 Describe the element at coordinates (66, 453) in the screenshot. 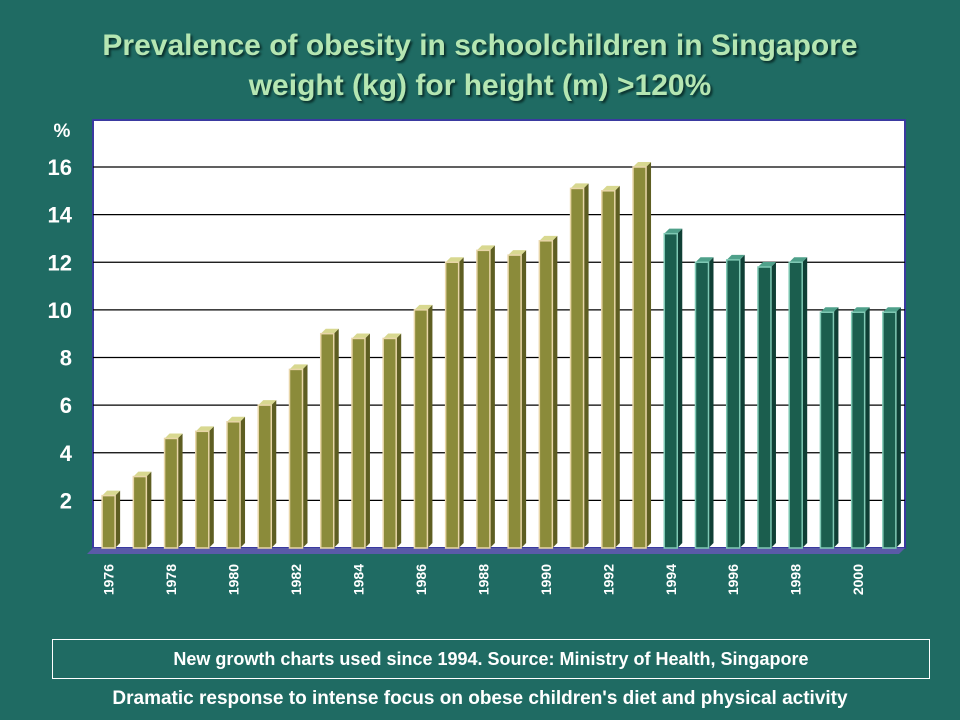

I see `y-tick-label: 4` at that location.